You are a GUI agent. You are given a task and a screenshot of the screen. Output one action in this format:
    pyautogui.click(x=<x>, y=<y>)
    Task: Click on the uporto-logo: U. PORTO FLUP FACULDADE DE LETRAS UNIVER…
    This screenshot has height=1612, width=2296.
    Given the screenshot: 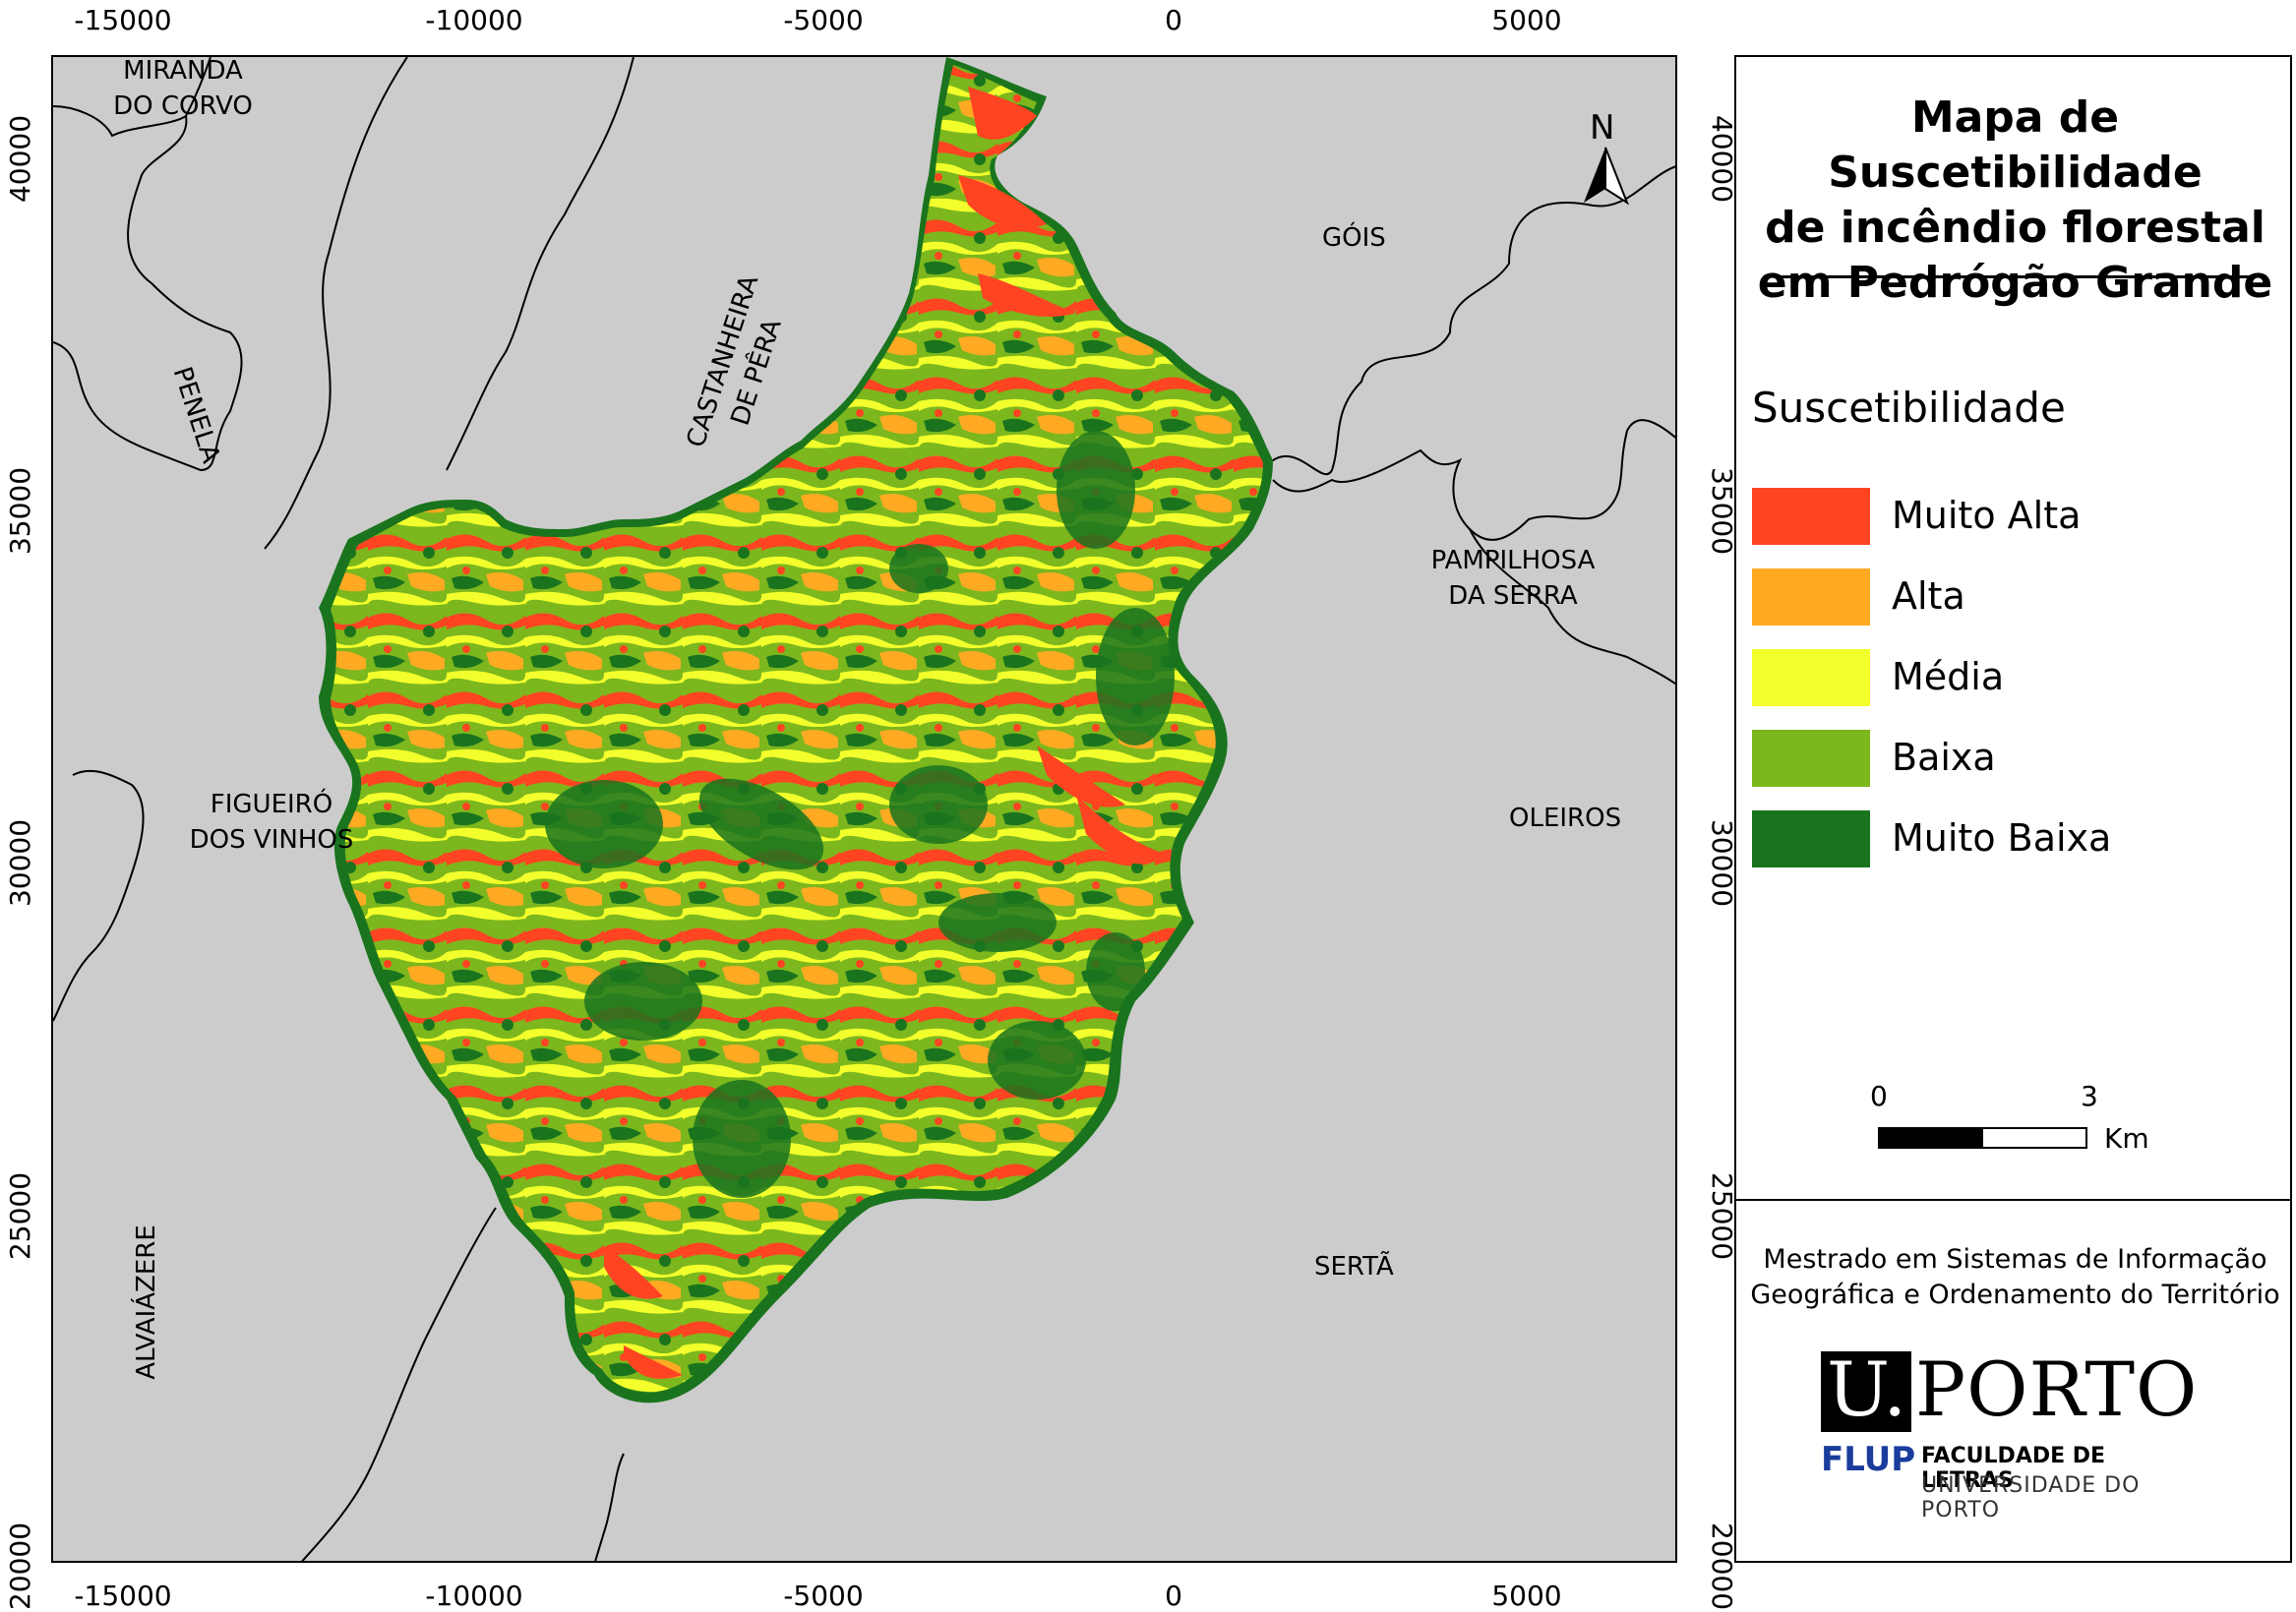 What is the action you would take?
    pyautogui.click(x=2010, y=1433)
    